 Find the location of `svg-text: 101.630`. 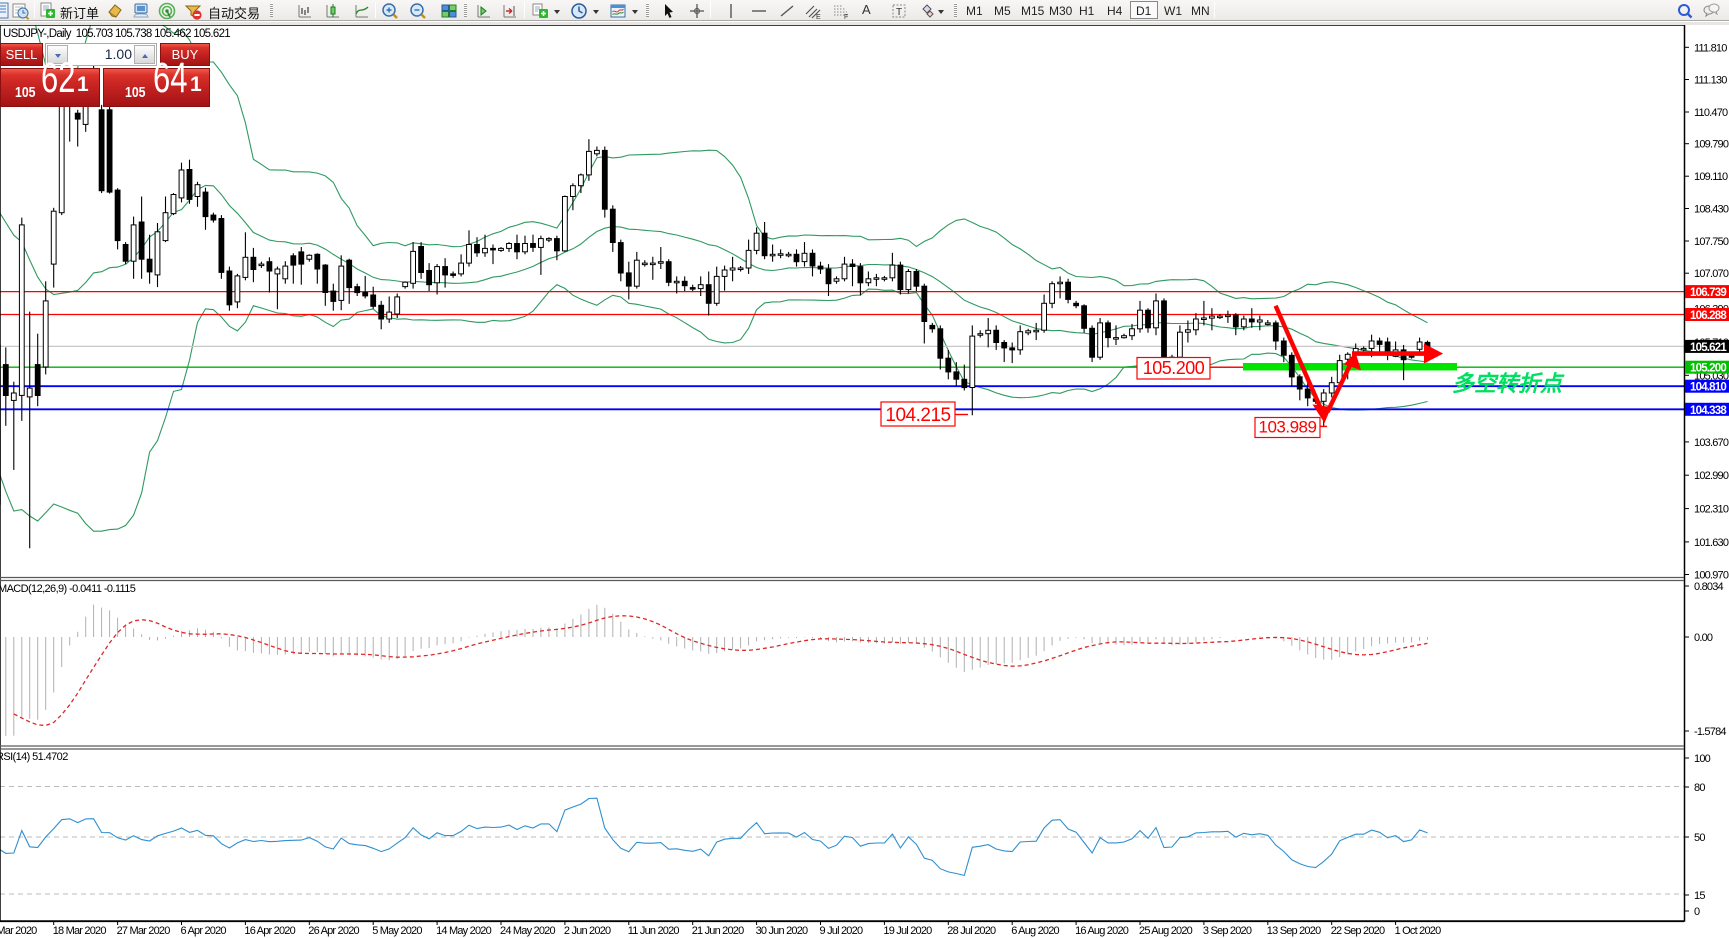

svg-text: 101.630 is located at coordinates (1711, 543).